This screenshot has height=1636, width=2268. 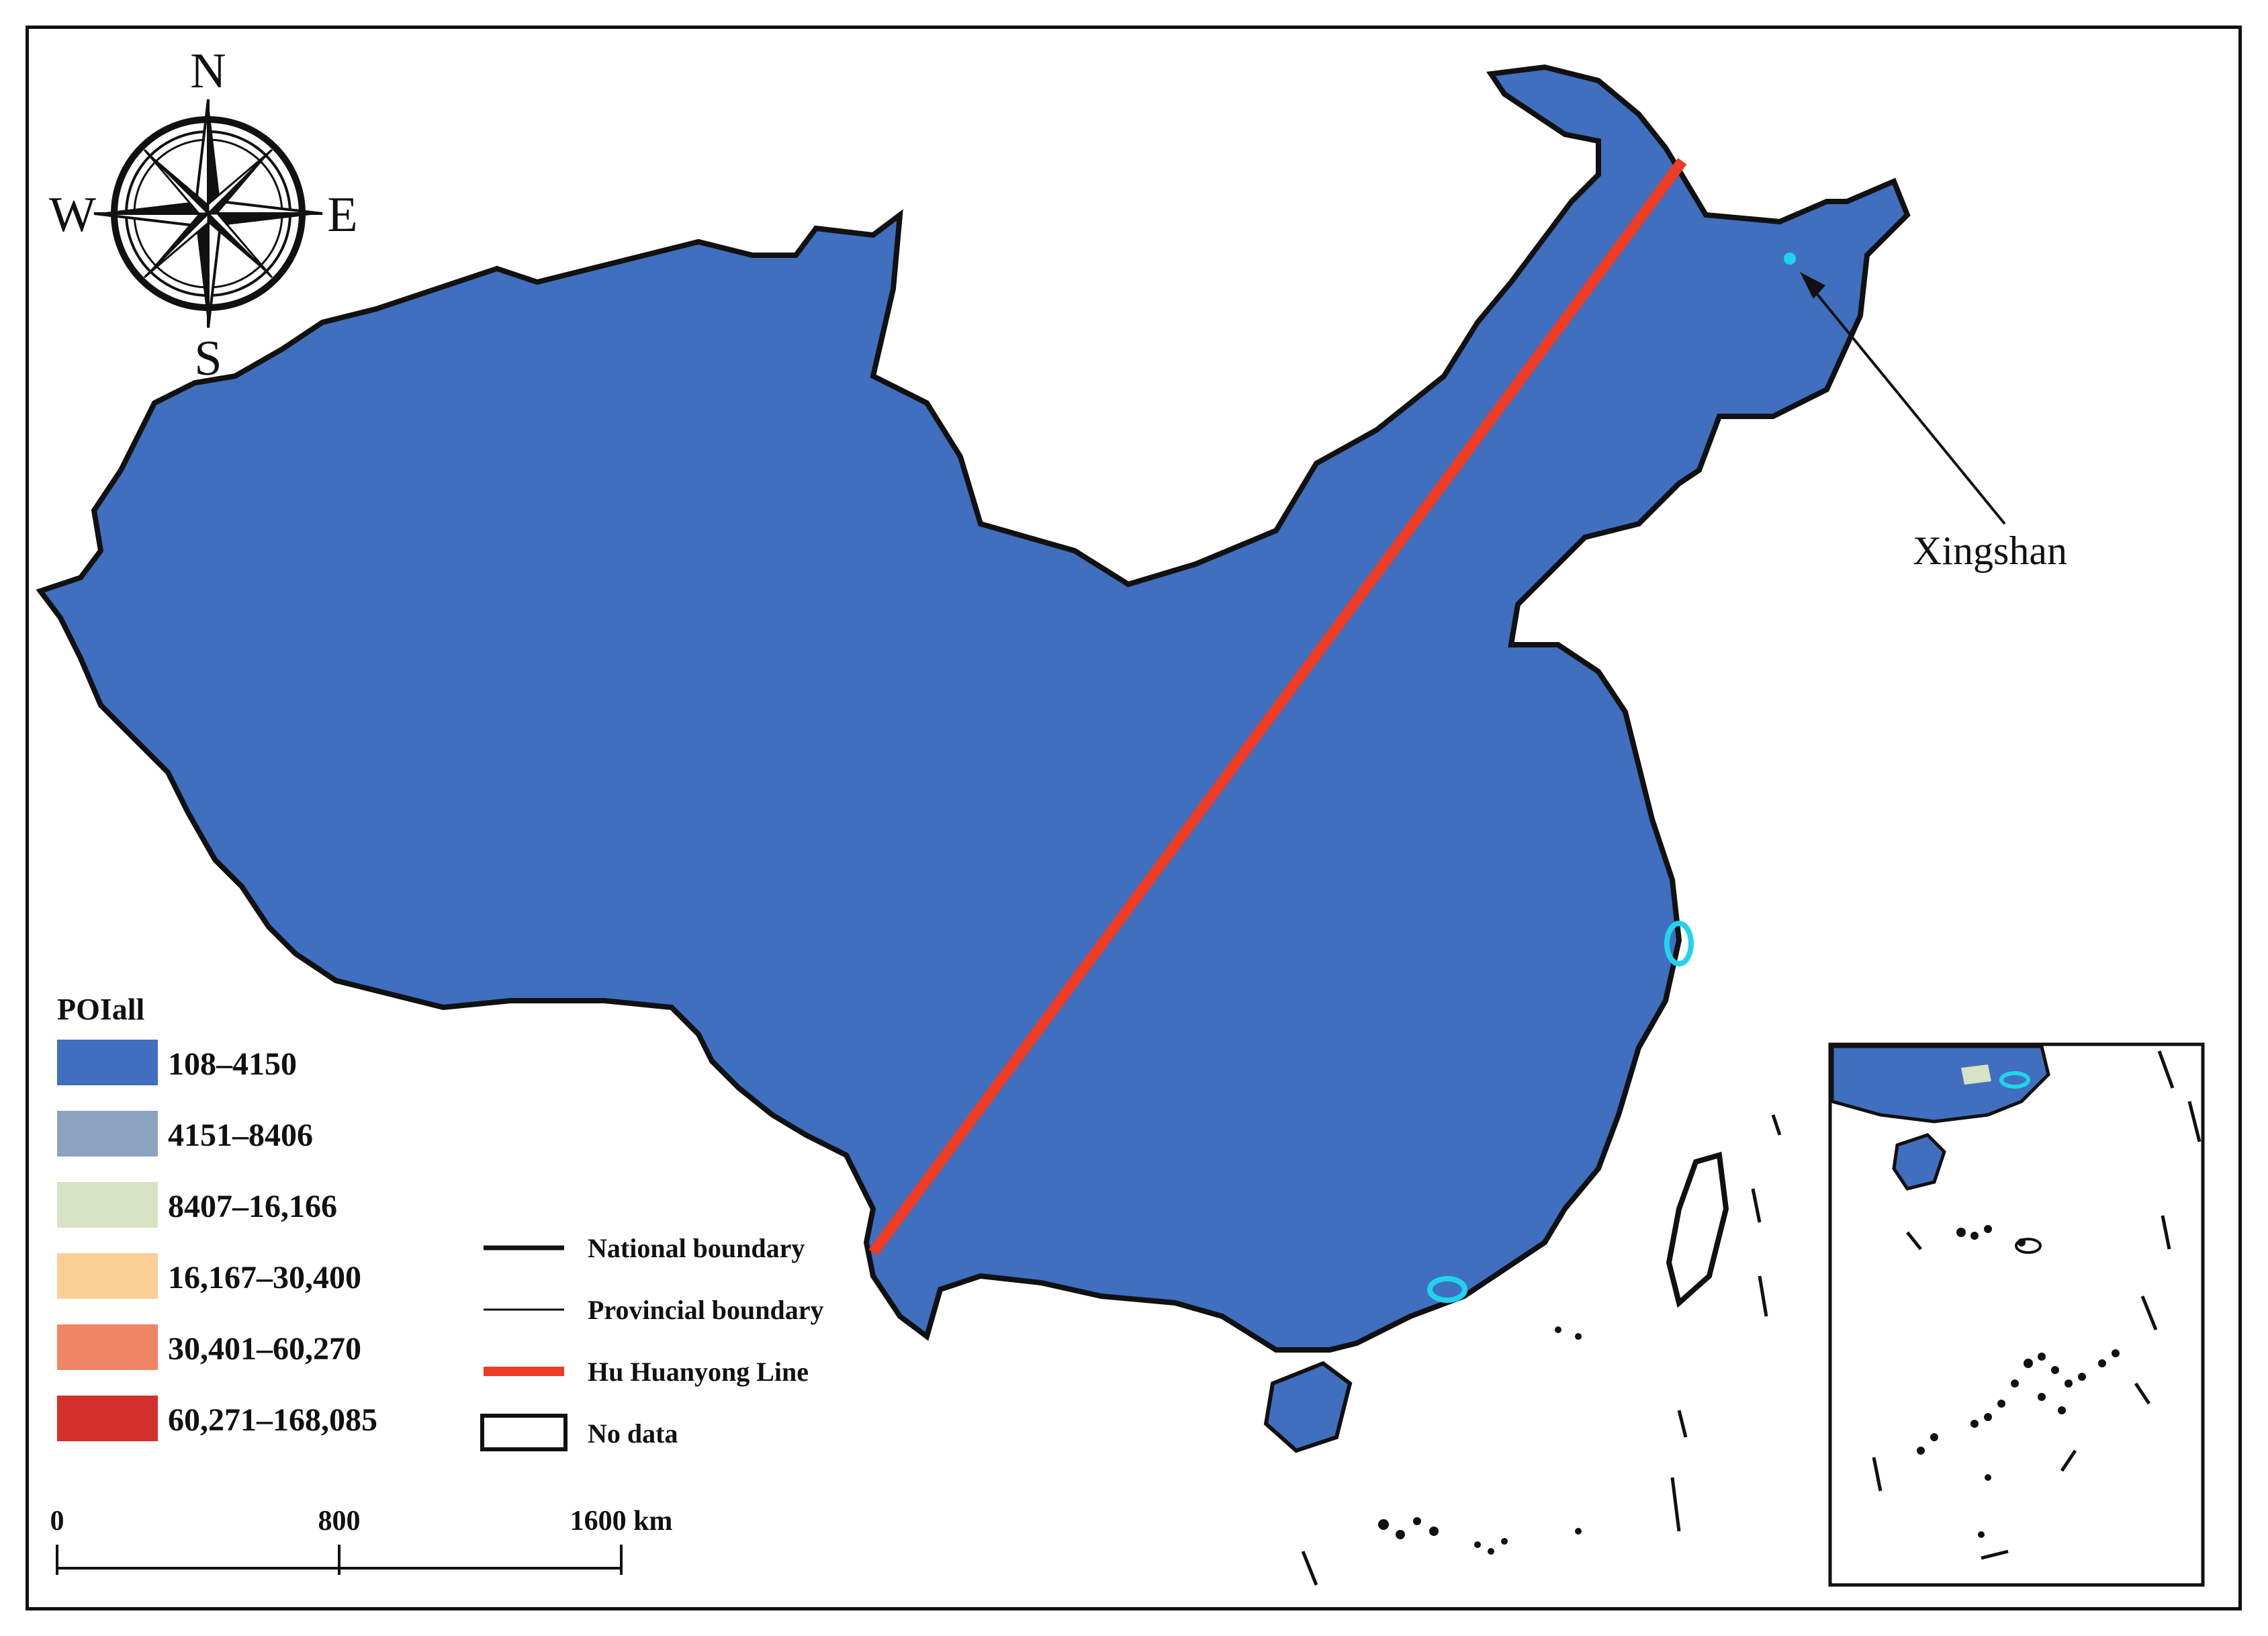 What do you see at coordinates (339, 1521) in the screenshot?
I see `scale-label-800: 800` at bounding box center [339, 1521].